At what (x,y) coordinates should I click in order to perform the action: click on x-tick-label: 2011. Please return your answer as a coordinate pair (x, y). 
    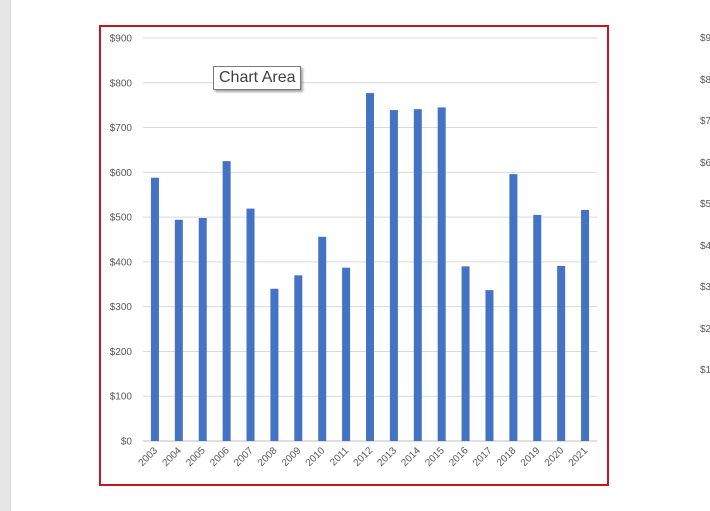
    Looking at the image, I should click on (339, 456).